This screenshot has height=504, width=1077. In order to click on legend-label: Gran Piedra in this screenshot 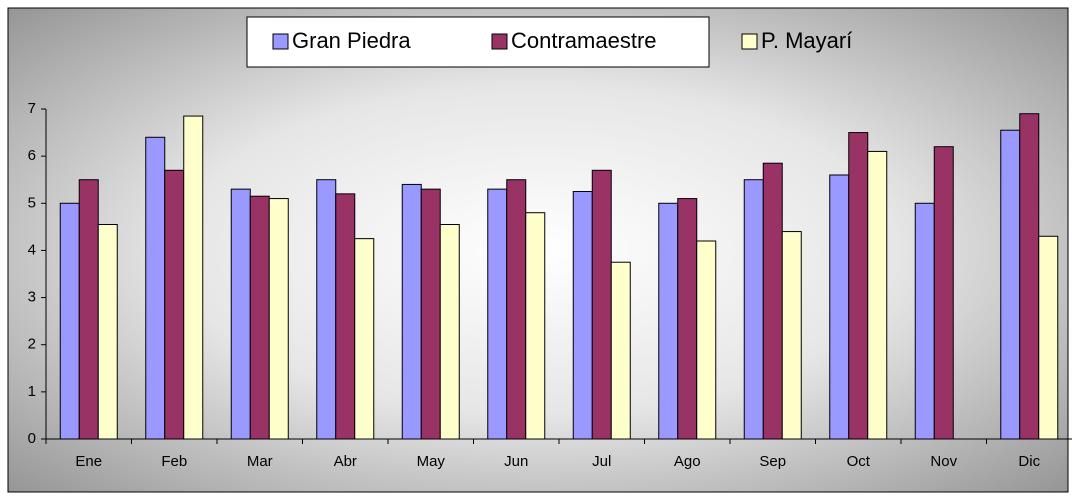, I will do `click(351, 40)`.